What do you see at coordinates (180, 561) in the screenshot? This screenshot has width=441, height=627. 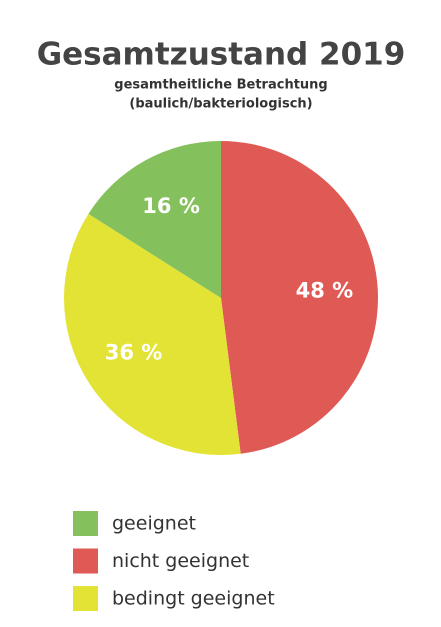 I see `legend-label: nicht geeignet` at bounding box center [180, 561].